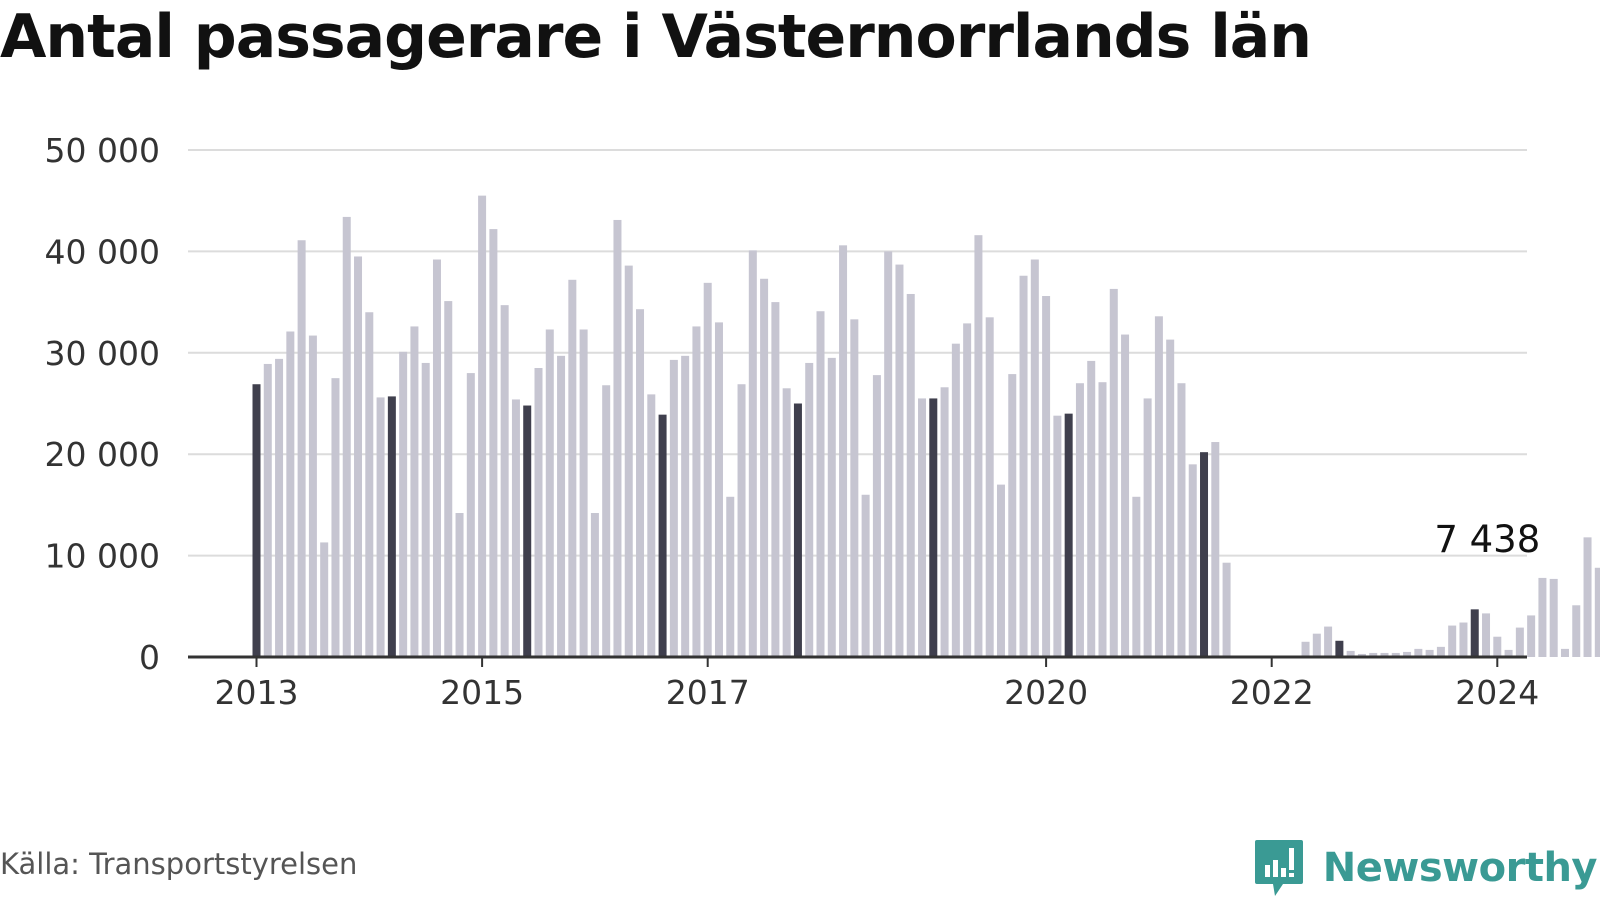 This screenshot has width=1600, height=900. I want to click on y-tick-label: 10 000, so click(102, 556).